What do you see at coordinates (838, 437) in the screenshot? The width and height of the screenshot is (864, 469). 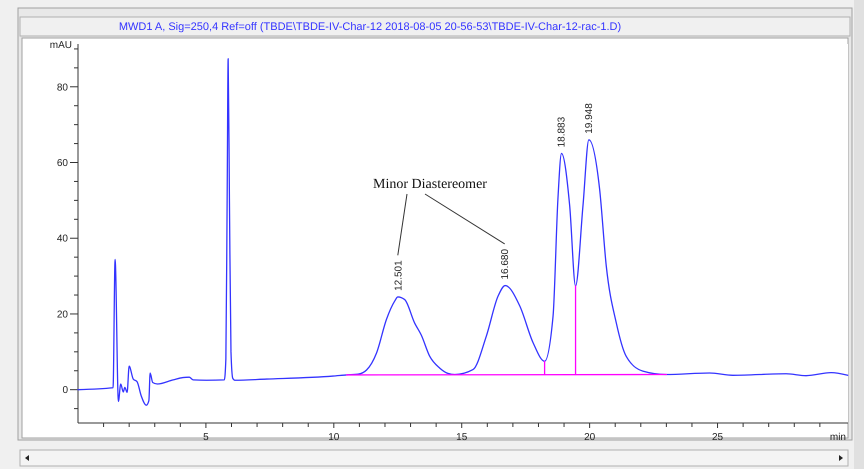 I see `x-axis-title: min` at bounding box center [838, 437].